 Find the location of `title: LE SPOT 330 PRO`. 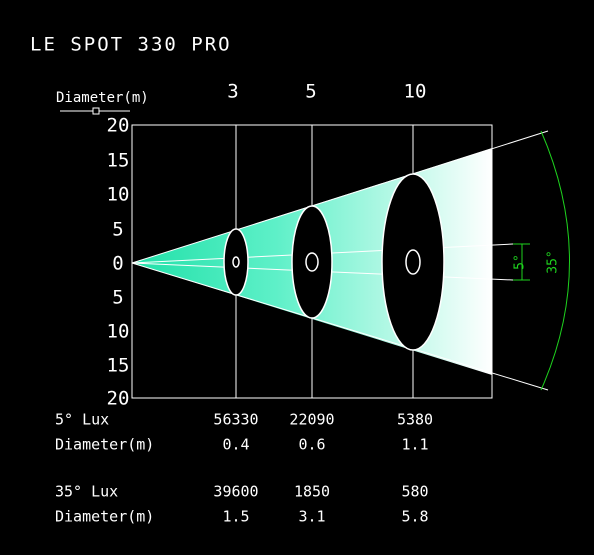

title: LE SPOT 330 PRO is located at coordinates (131, 45).